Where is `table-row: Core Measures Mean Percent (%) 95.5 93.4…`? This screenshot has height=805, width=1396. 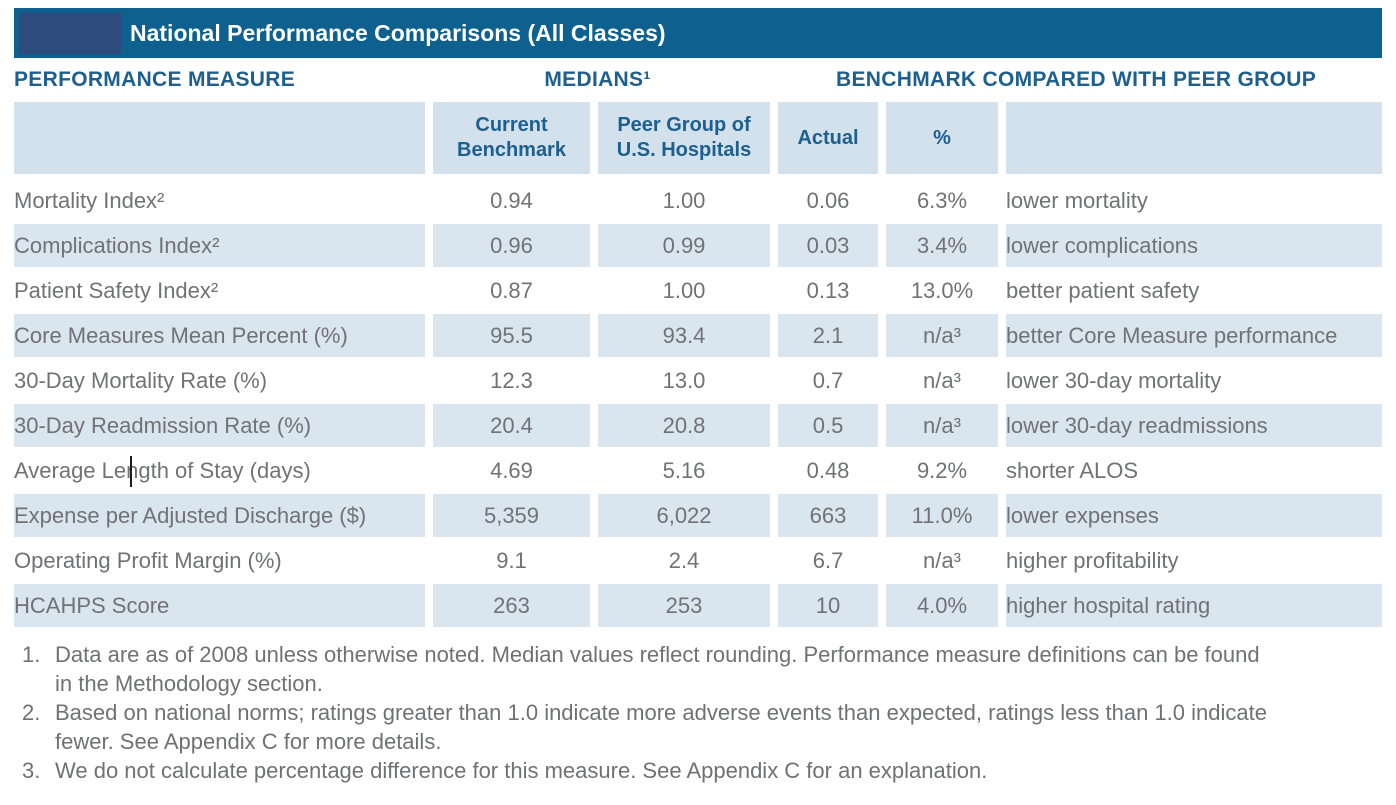 table-row: Core Measures Mean Percent (%) 95.5 93.4… is located at coordinates (698, 334).